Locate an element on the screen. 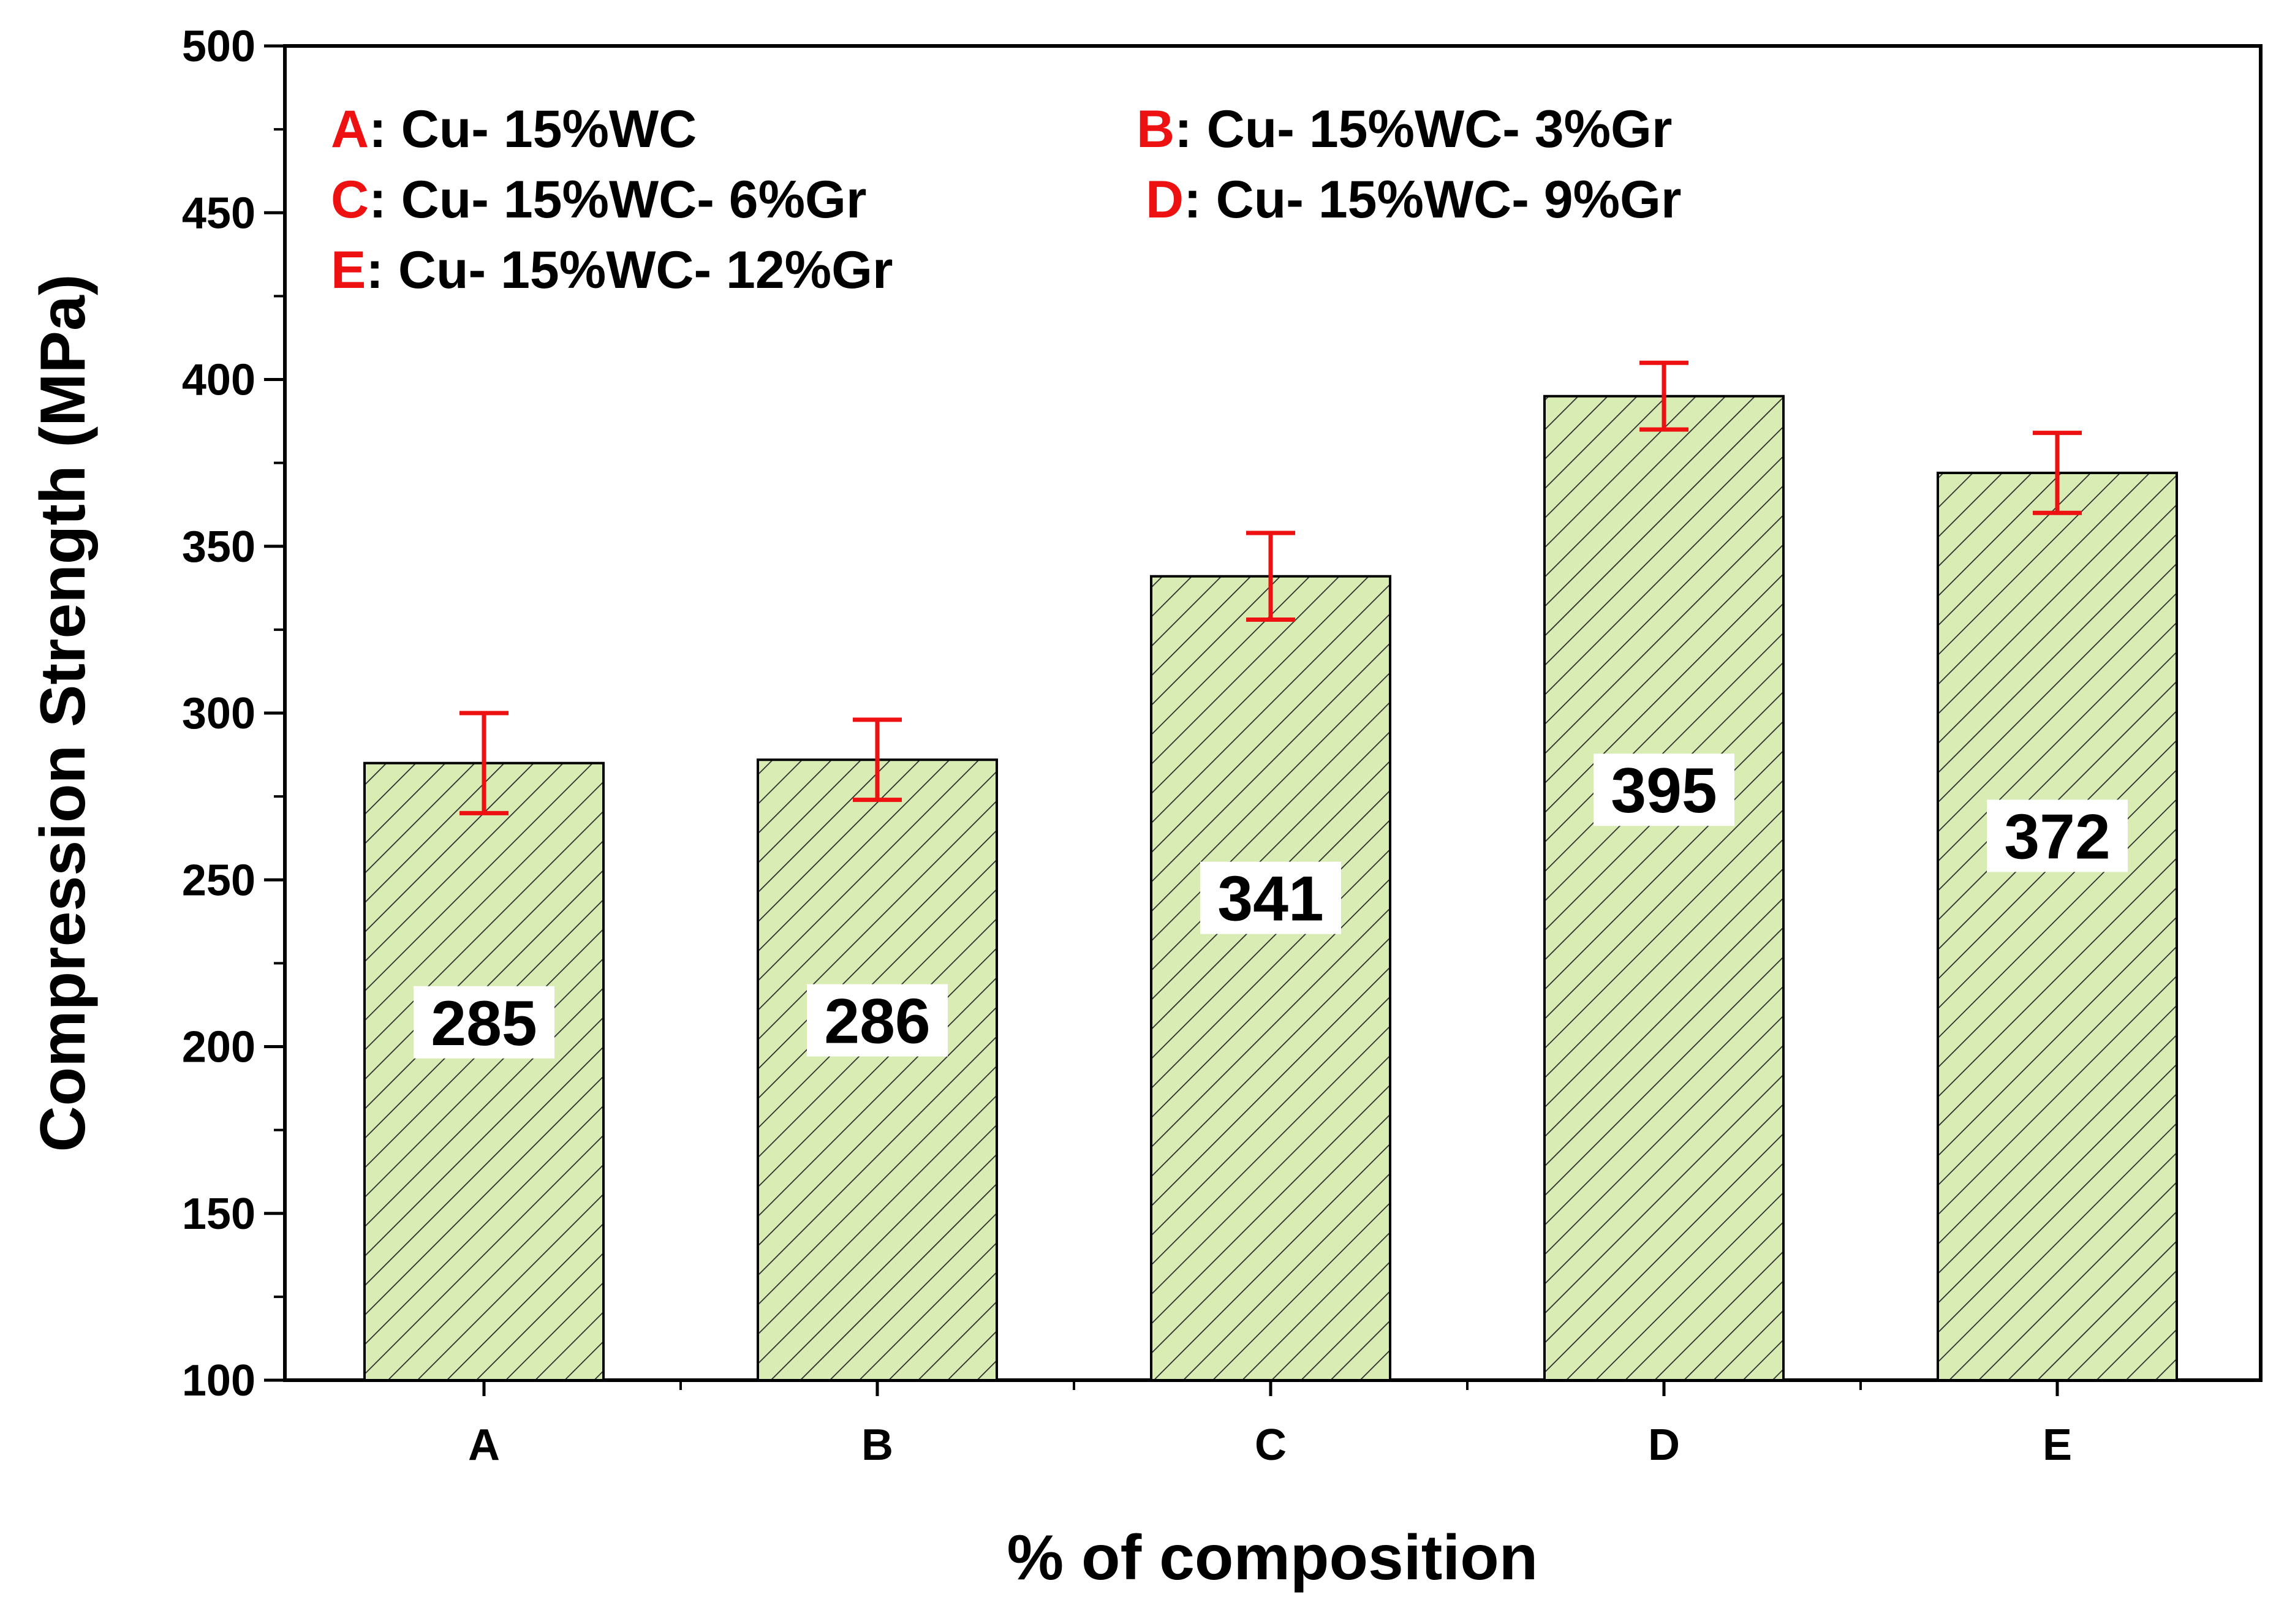 Image resolution: width=2276 pixels, height=1624 pixels. x-tick-label-a: A is located at coordinates (484, 1445).